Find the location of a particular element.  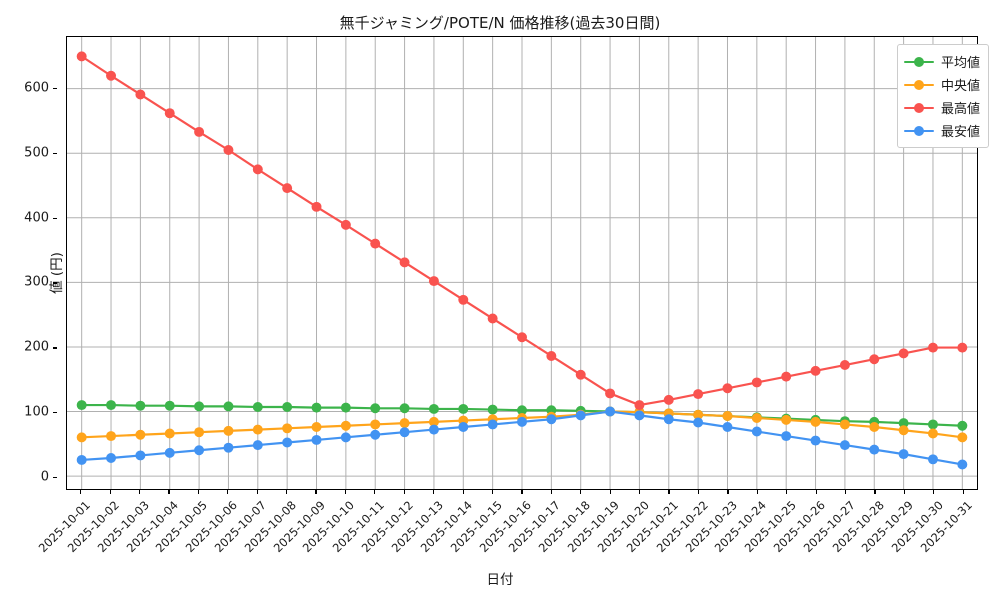

legend-item-平均値: 平均値 is located at coordinates (941, 61).